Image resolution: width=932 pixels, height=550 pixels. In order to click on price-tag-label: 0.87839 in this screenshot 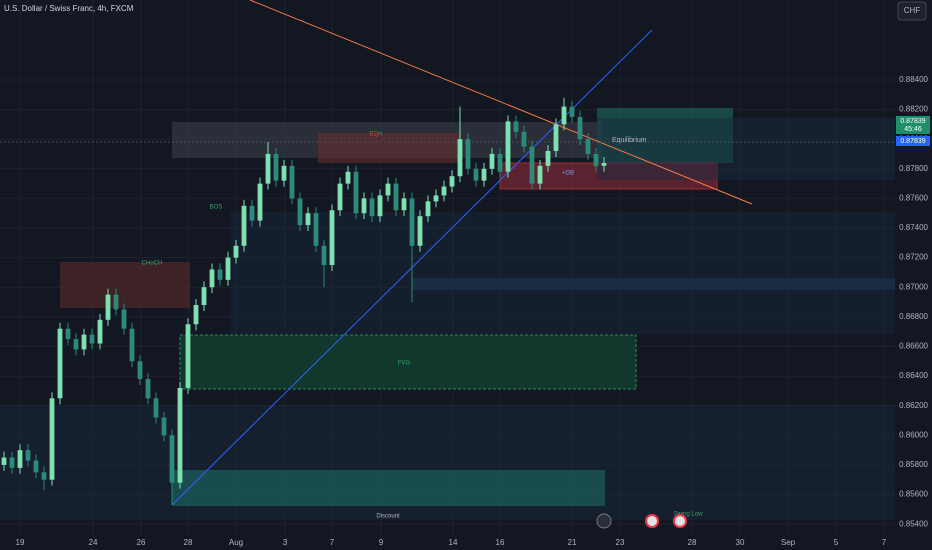, I will do `click(912, 141)`.